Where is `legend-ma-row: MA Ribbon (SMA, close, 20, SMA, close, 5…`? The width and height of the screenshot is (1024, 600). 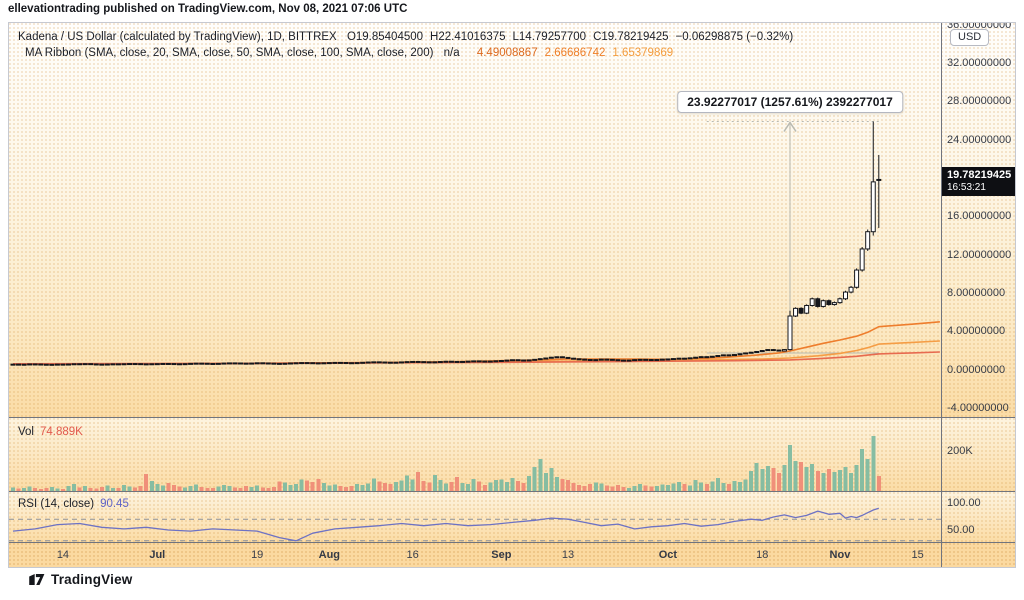 legend-ma-row: MA Ribbon (SMA, close, 20, SMA, close, 5… is located at coordinates (405, 53).